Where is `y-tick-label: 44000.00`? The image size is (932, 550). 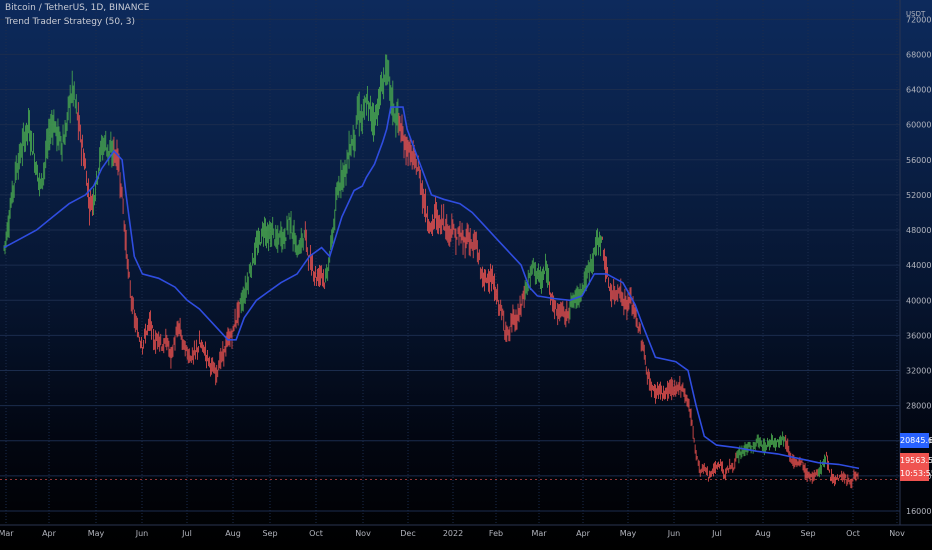
y-tick-label: 44000.00 is located at coordinates (919, 265).